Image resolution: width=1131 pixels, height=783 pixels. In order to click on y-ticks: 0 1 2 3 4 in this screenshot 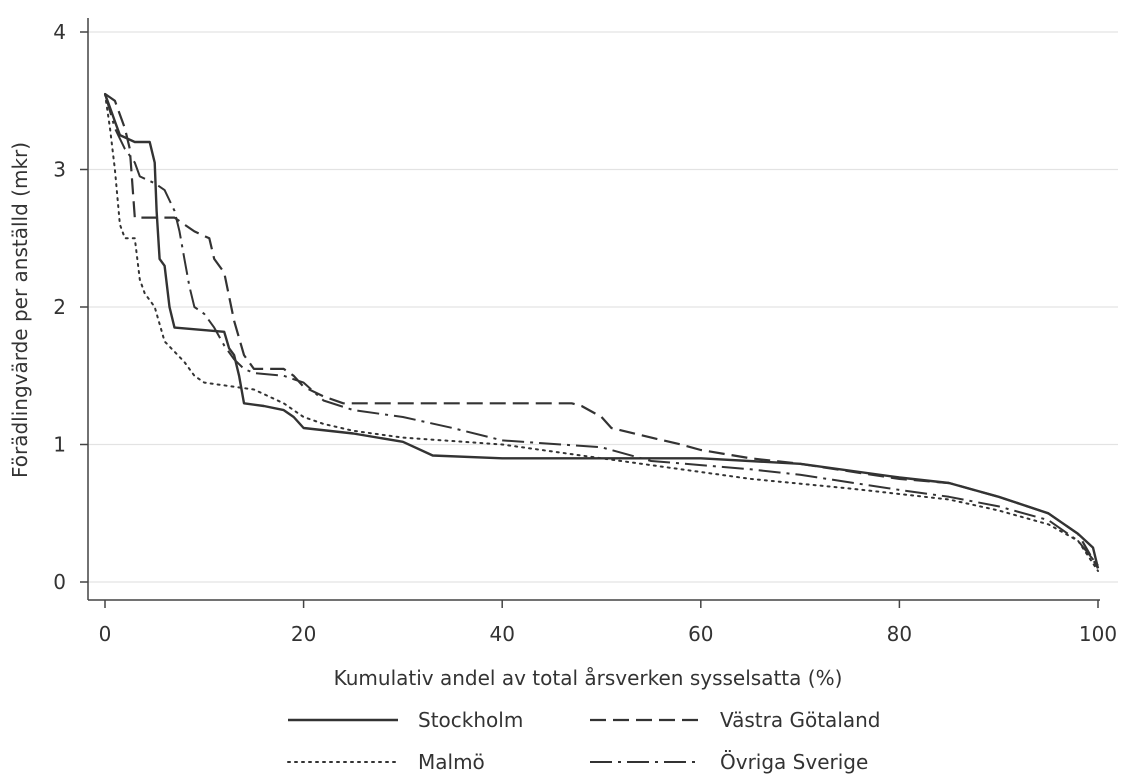, I will do `click(70, 307)`.